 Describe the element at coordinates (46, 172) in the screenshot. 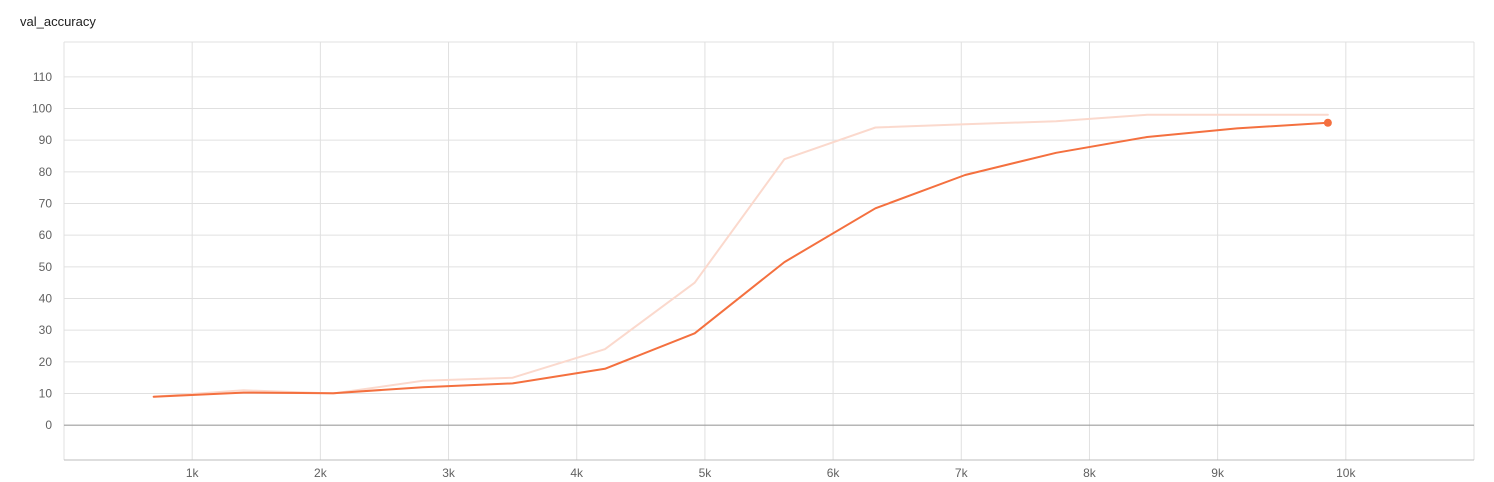

I see `y-tick-label: 80` at that location.